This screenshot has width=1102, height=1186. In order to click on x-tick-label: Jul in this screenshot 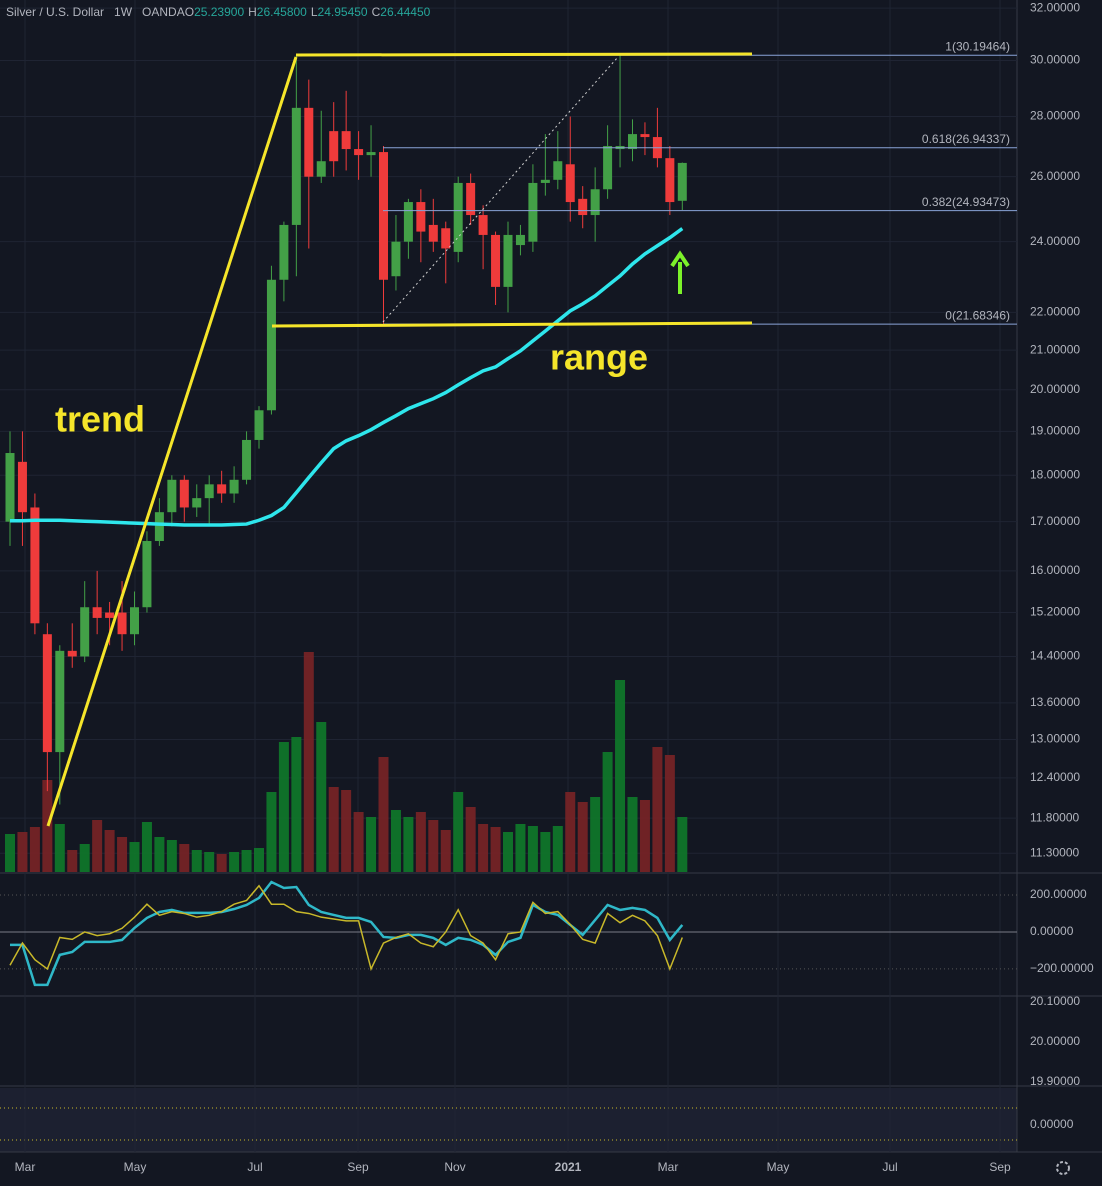, I will do `click(889, 1167)`.